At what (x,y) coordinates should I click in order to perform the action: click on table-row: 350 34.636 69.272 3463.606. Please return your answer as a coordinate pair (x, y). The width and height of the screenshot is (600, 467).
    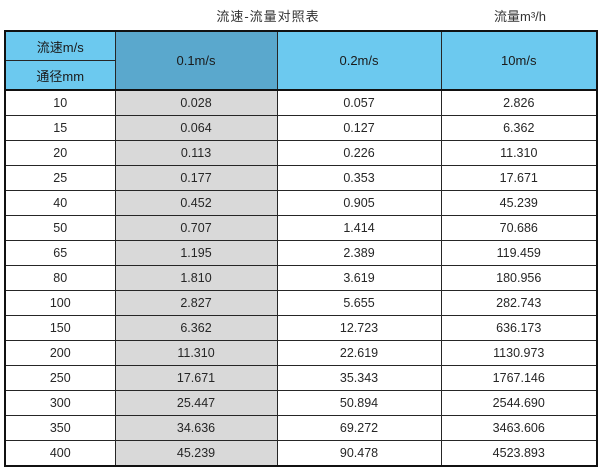
    Looking at the image, I should click on (301, 428).